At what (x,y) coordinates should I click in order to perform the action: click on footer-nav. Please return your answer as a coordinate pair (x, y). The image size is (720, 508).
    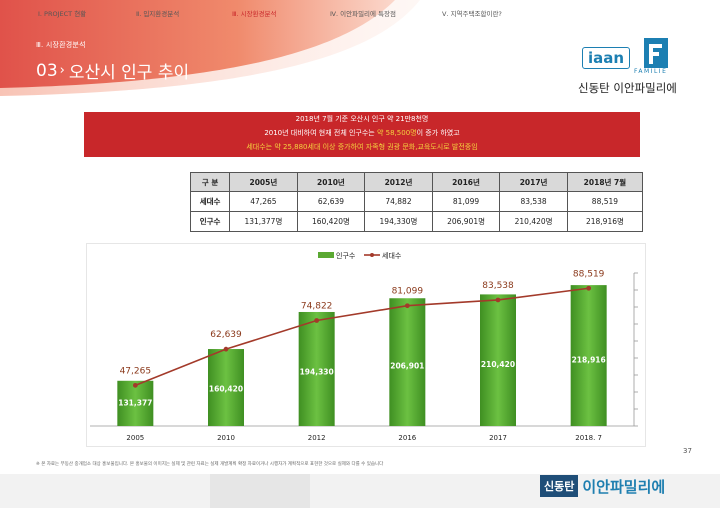
    Looking at the image, I should click on (360, 491).